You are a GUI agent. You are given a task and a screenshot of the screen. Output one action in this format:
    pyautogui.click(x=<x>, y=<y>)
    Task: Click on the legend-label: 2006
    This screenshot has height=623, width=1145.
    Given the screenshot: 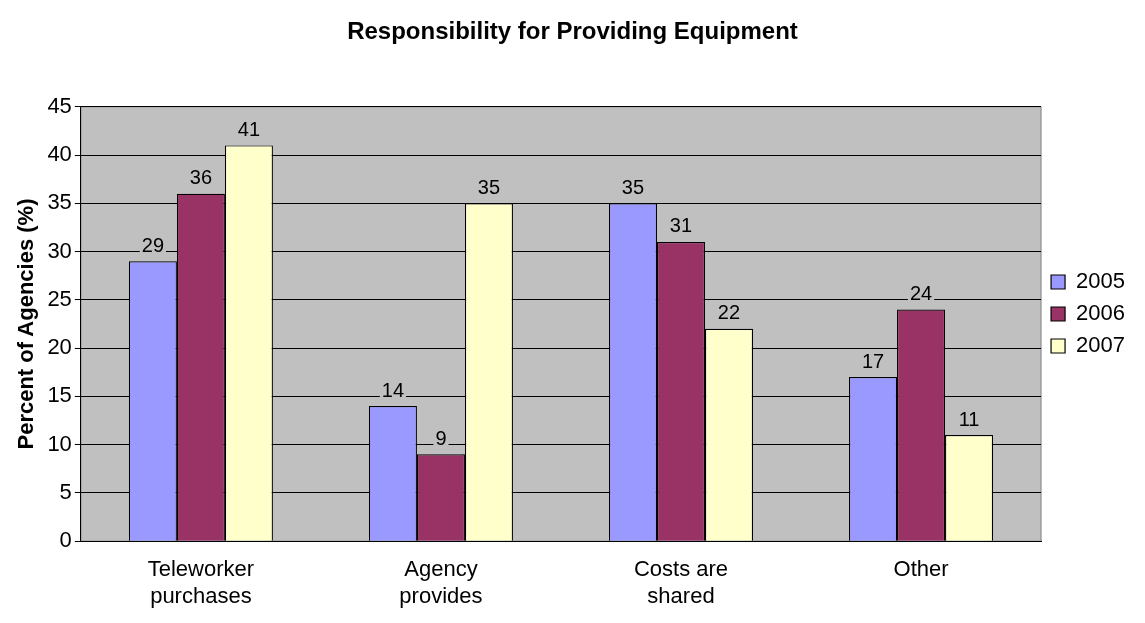 What is the action you would take?
    pyautogui.click(x=1101, y=313)
    